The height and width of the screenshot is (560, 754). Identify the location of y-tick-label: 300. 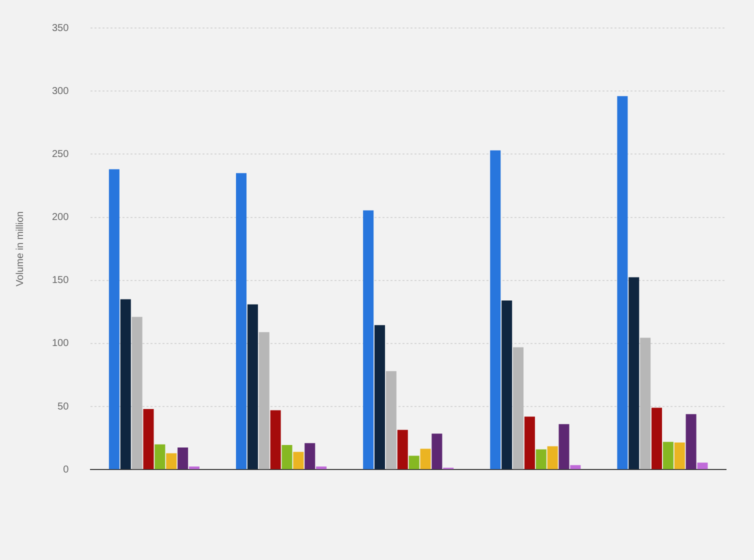
(61, 91).